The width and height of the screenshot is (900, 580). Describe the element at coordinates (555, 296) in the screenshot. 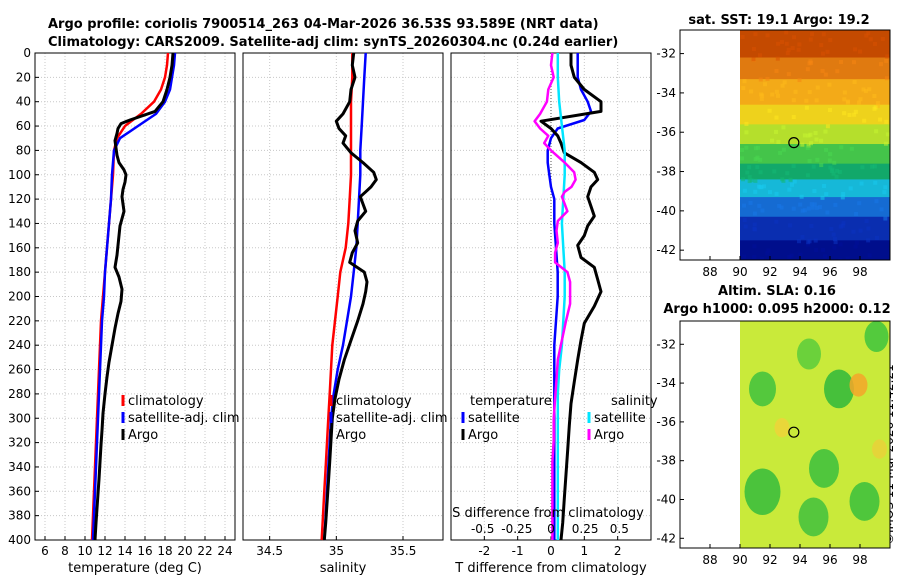

I see `series-line-s-argo` at that location.